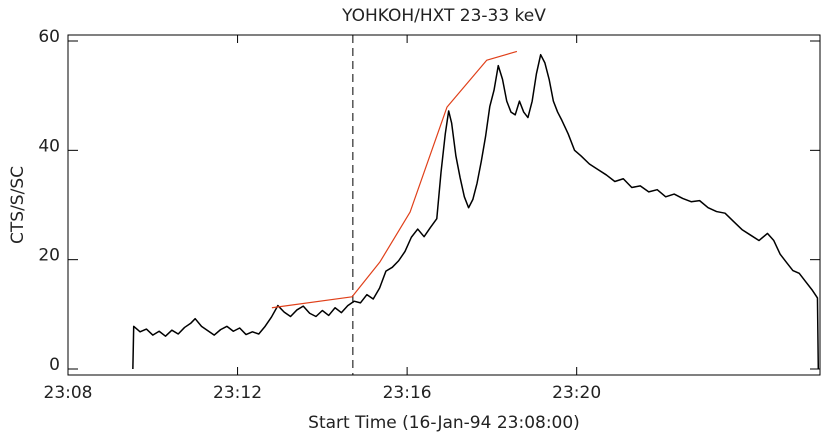  I want to click on y-tick-label: 40, so click(49, 146).